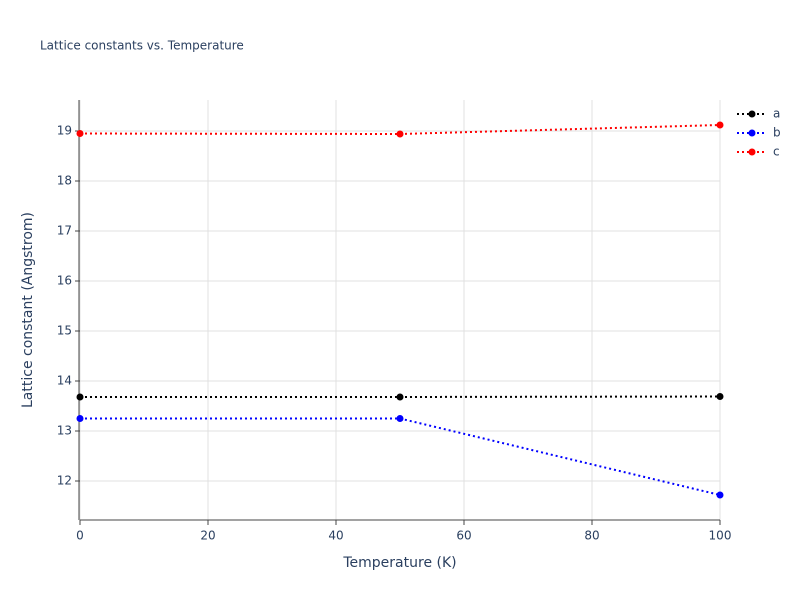  Describe the element at coordinates (776, 152) in the screenshot. I see `legend-label: c` at that location.